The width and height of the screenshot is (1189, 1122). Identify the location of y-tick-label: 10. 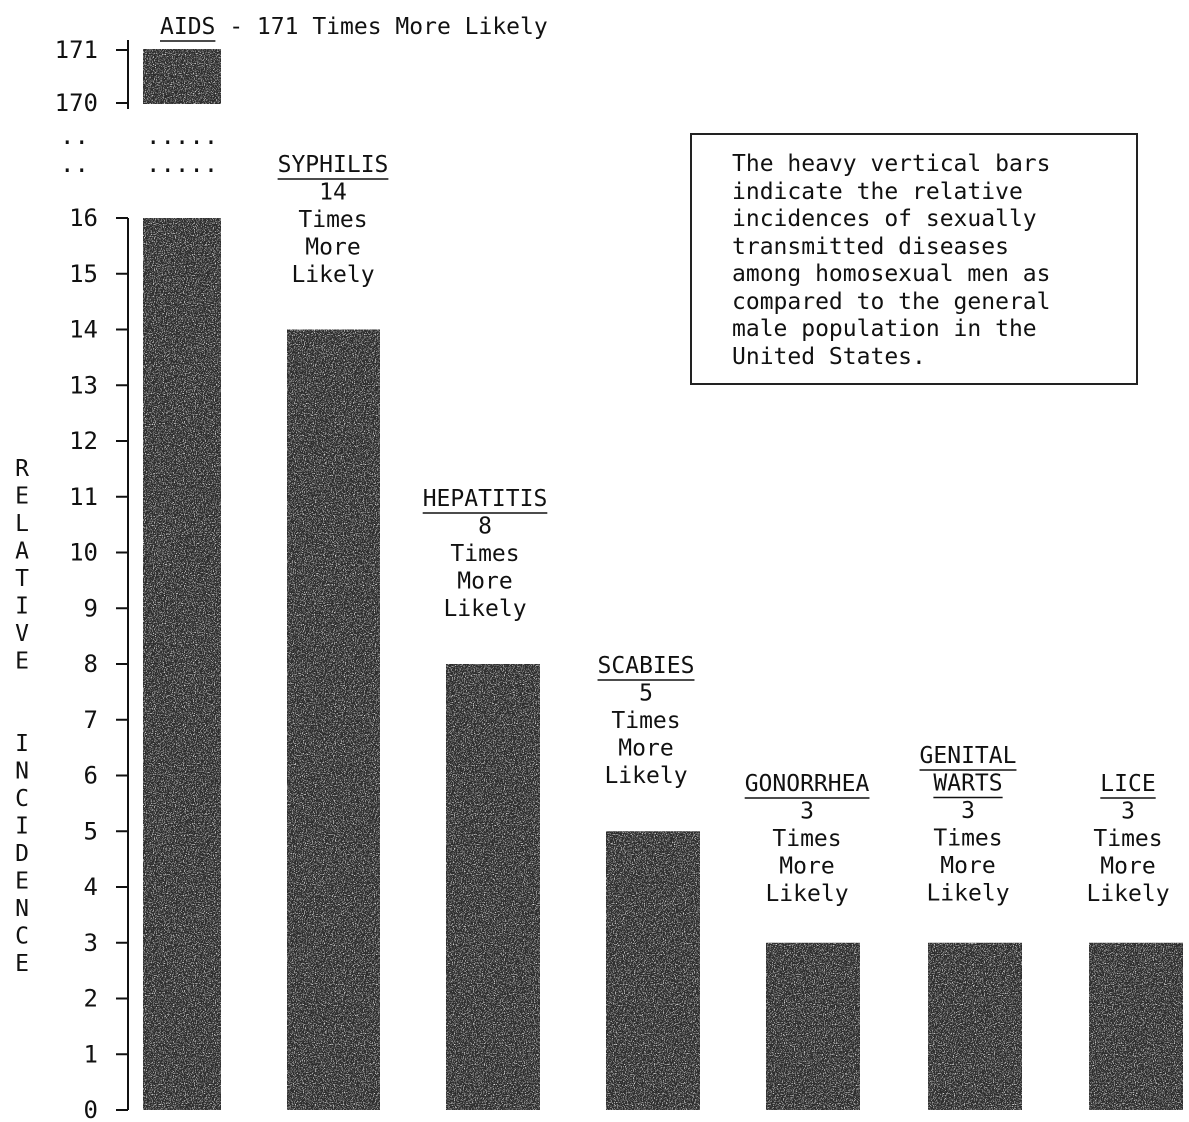
(83, 553).